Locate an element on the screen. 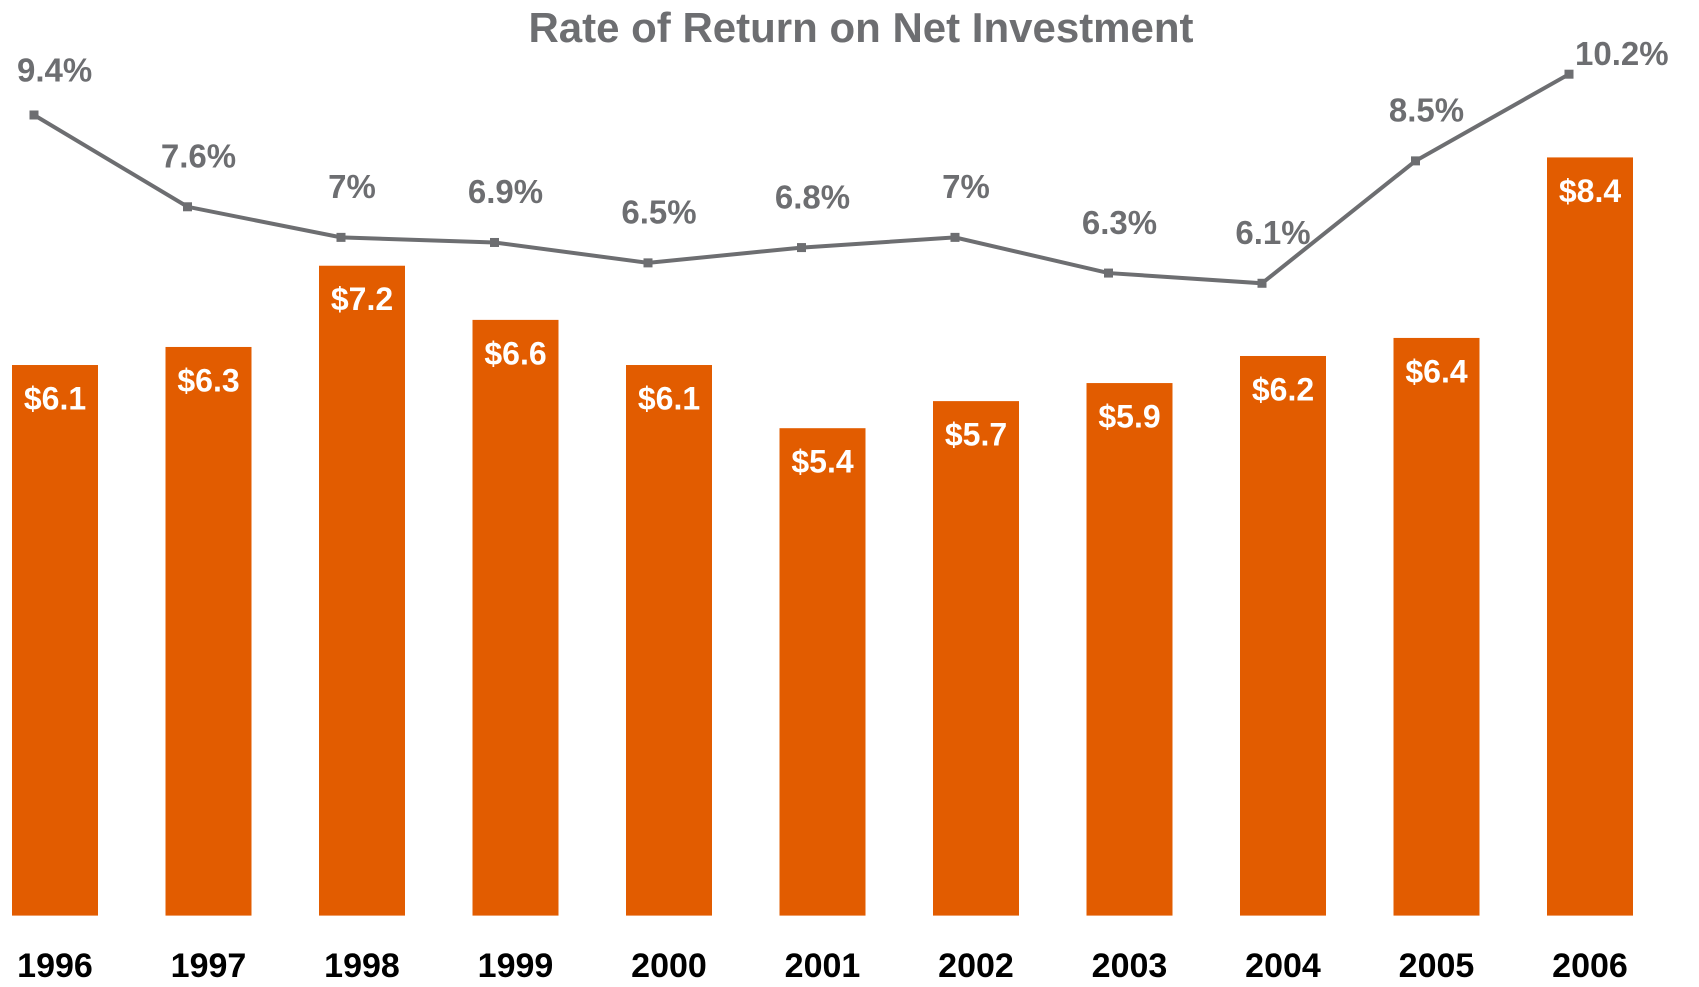 This screenshot has width=1699, height=987. bar-label: $6.3 is located at coordinates (208, 380).